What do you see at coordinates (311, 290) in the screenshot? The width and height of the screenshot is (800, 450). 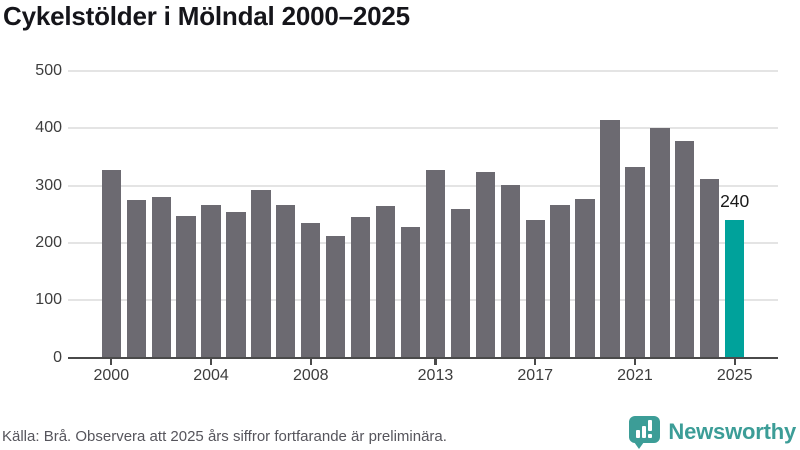 I see `bar-2008` at bounding box center [311, 290].